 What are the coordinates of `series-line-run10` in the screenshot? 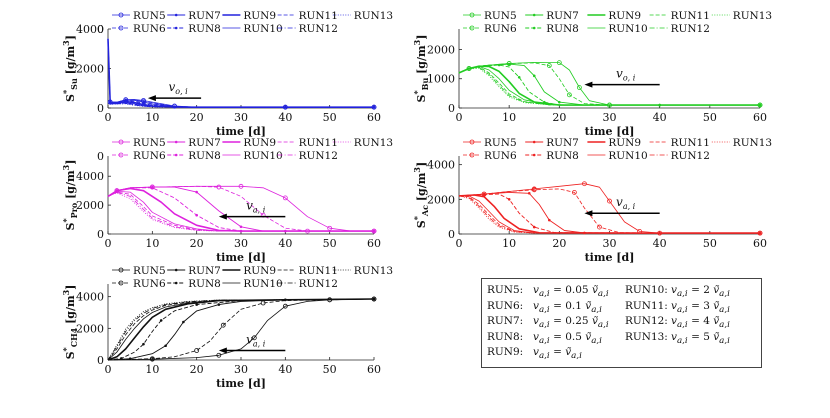 It's located at (240, 211).